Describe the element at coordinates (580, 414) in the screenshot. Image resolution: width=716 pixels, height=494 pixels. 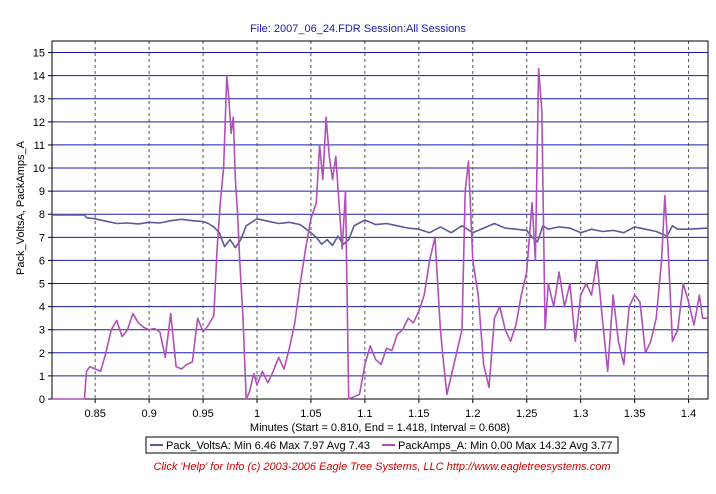
I see `x-tick-label: 1.3` at that location.